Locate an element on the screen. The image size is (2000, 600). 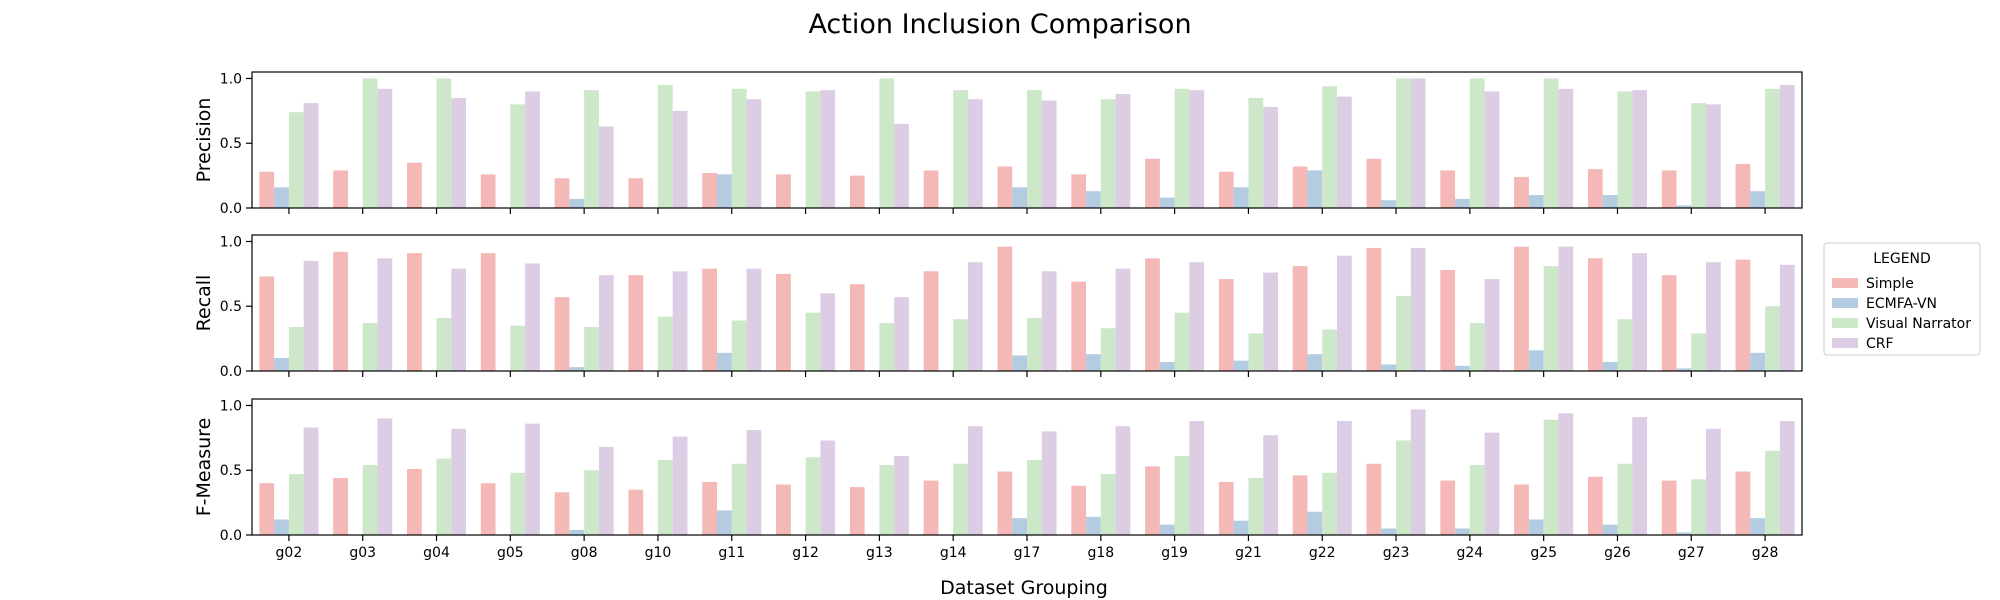
bar-recall-visual-narrator-g02 is located at coordinates (296, 348).